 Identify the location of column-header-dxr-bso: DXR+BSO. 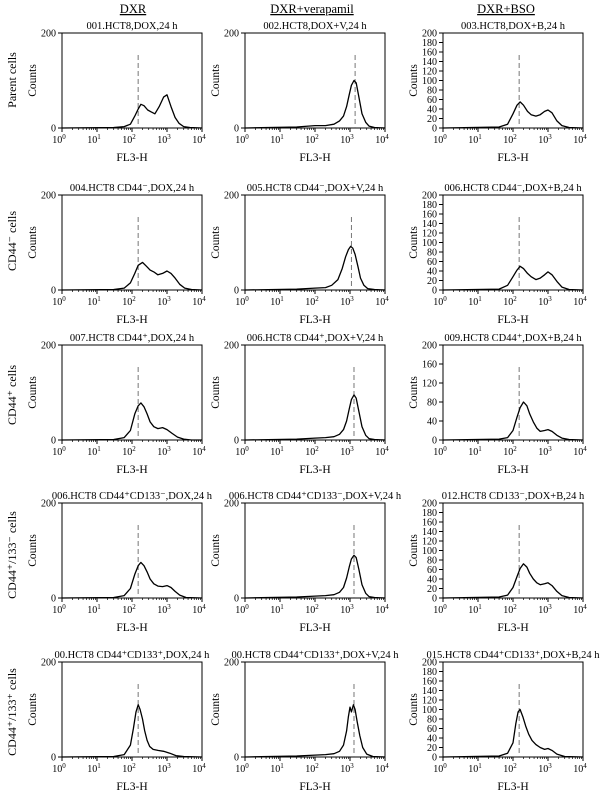
(506, 9).